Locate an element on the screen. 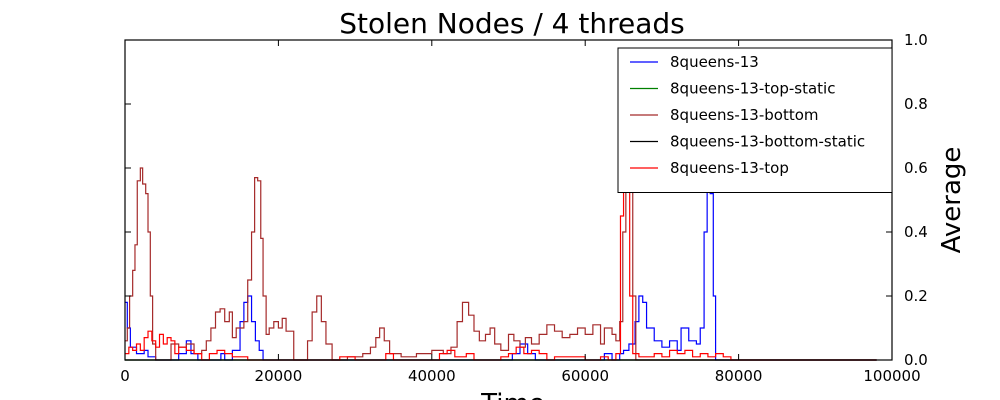 The image size is (1000, 400). x-tick-label: 0 is located at coordinates (125, 376).